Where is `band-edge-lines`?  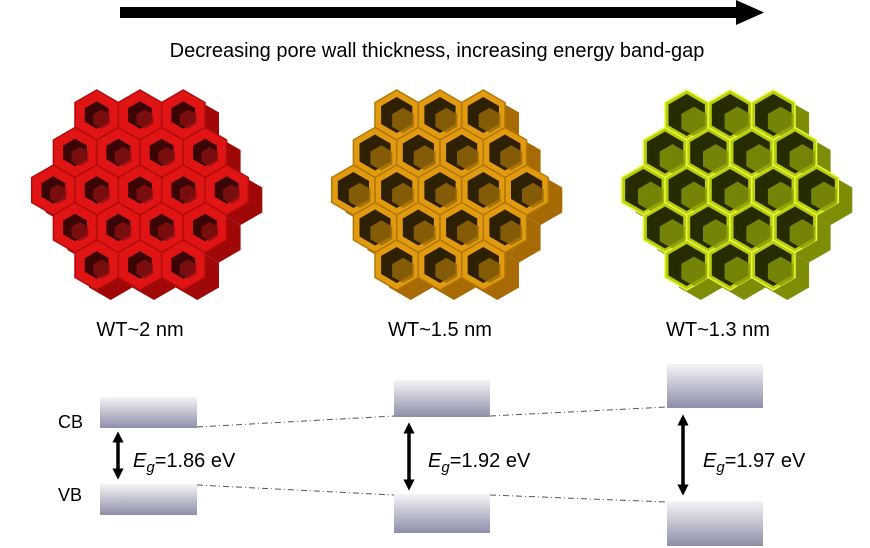
band-edge-lines is located at coordinates (432, 454).